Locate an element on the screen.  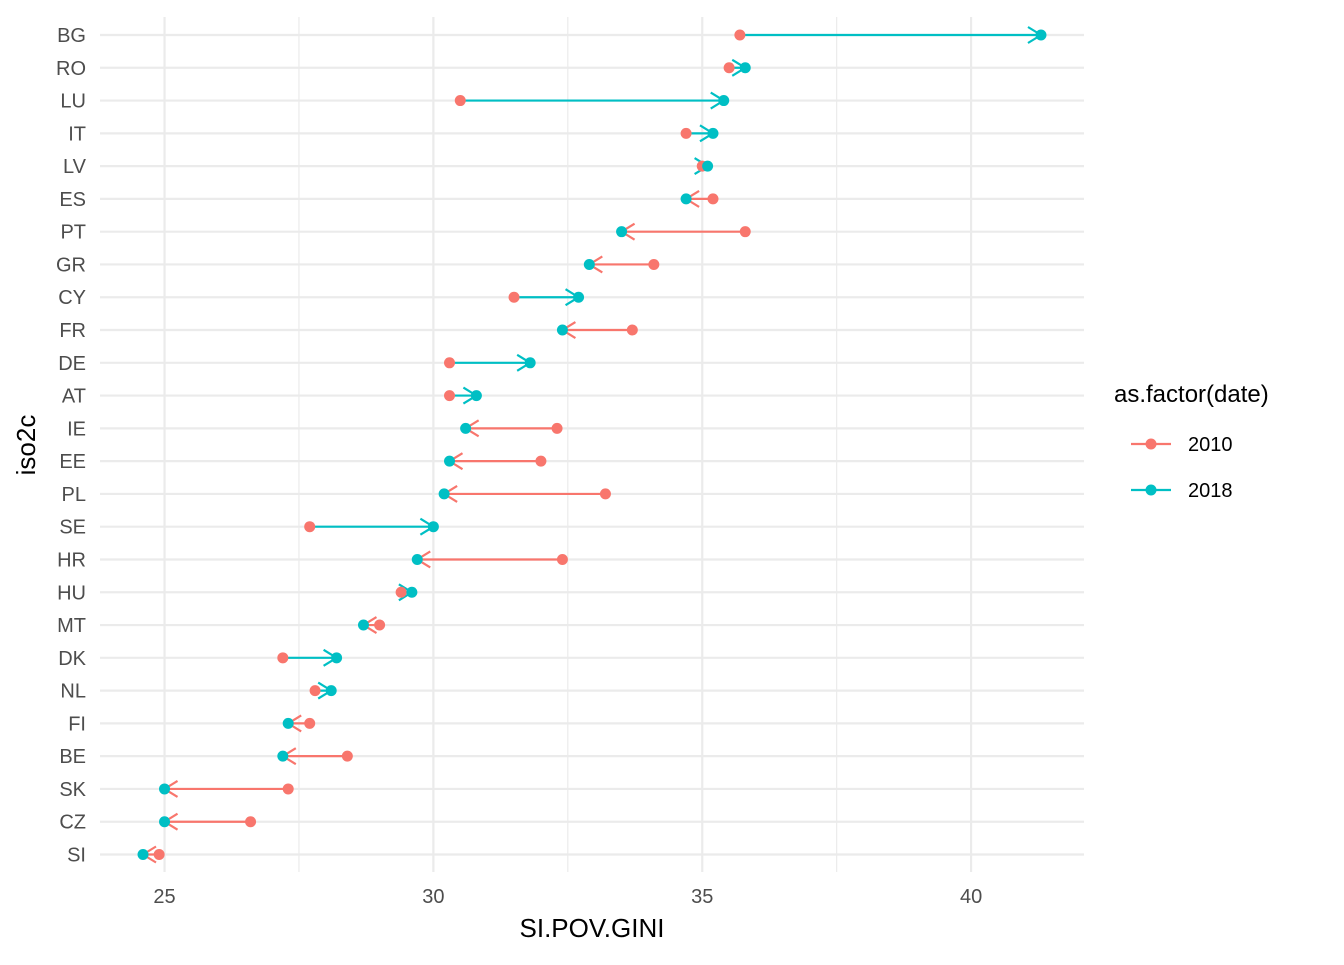
y-tick-label: BE is located at coordinates (72, 757).